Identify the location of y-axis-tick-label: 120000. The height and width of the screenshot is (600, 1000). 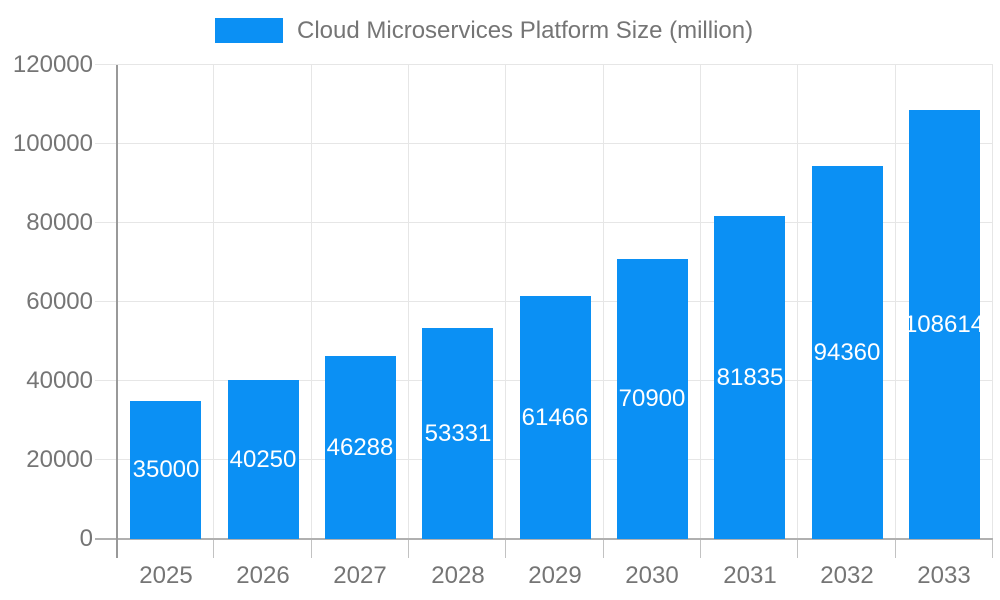
(52, 64).